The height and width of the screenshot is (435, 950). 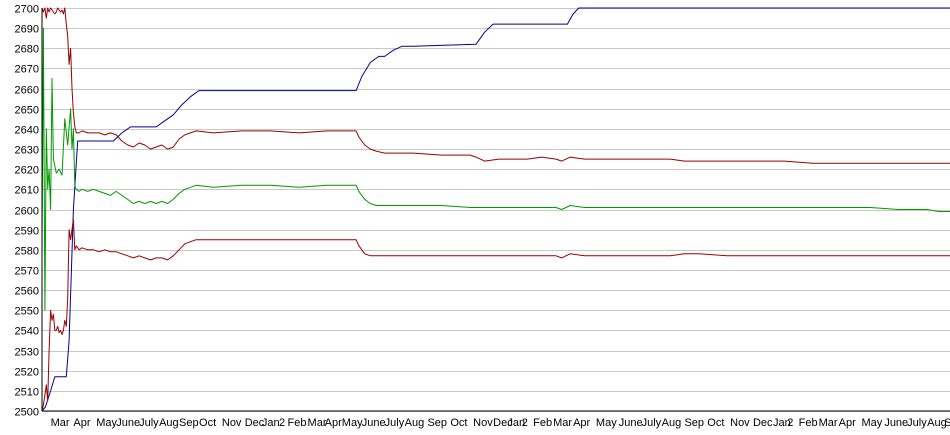 What do you see at coordinates (27, 91) in the screenshot?
I see `y-tick-label: 2660` at bounding box center [27, 91].